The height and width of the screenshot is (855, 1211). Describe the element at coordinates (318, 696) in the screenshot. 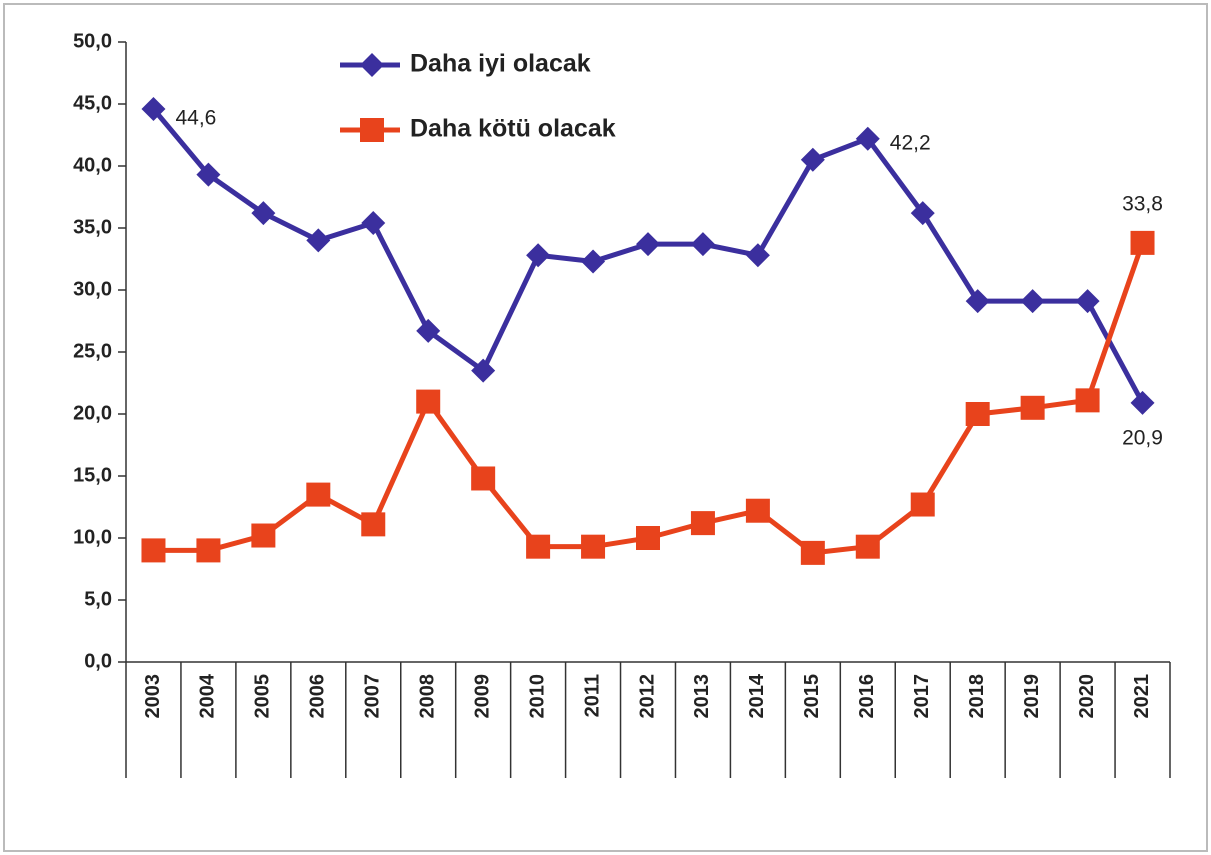

I see `x-tick-label: 2006` at that location.